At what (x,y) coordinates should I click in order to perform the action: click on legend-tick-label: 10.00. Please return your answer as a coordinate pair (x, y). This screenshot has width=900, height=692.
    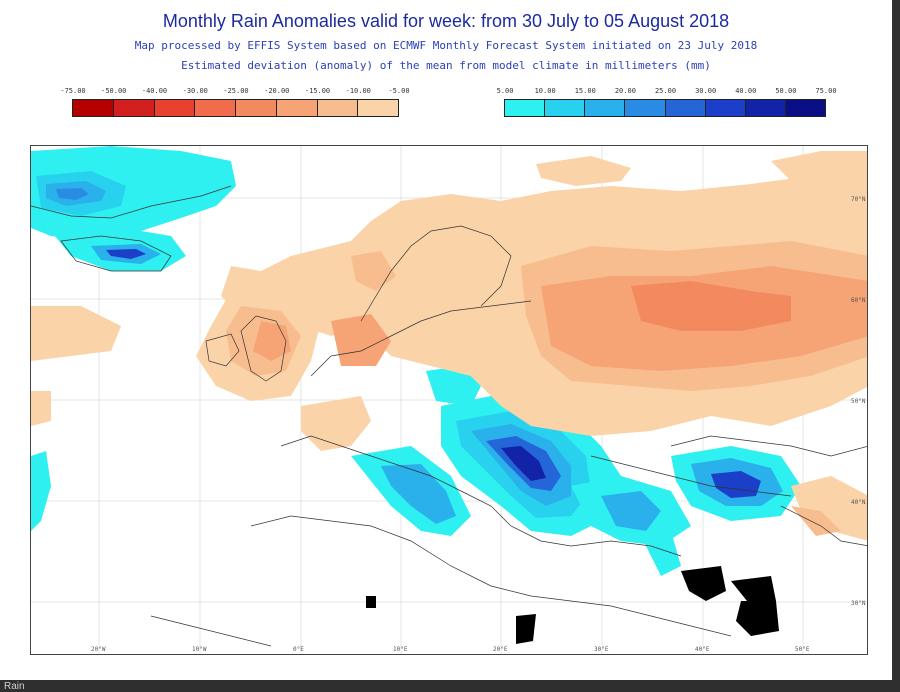
    Looking at the image, I should click on (545, 91).